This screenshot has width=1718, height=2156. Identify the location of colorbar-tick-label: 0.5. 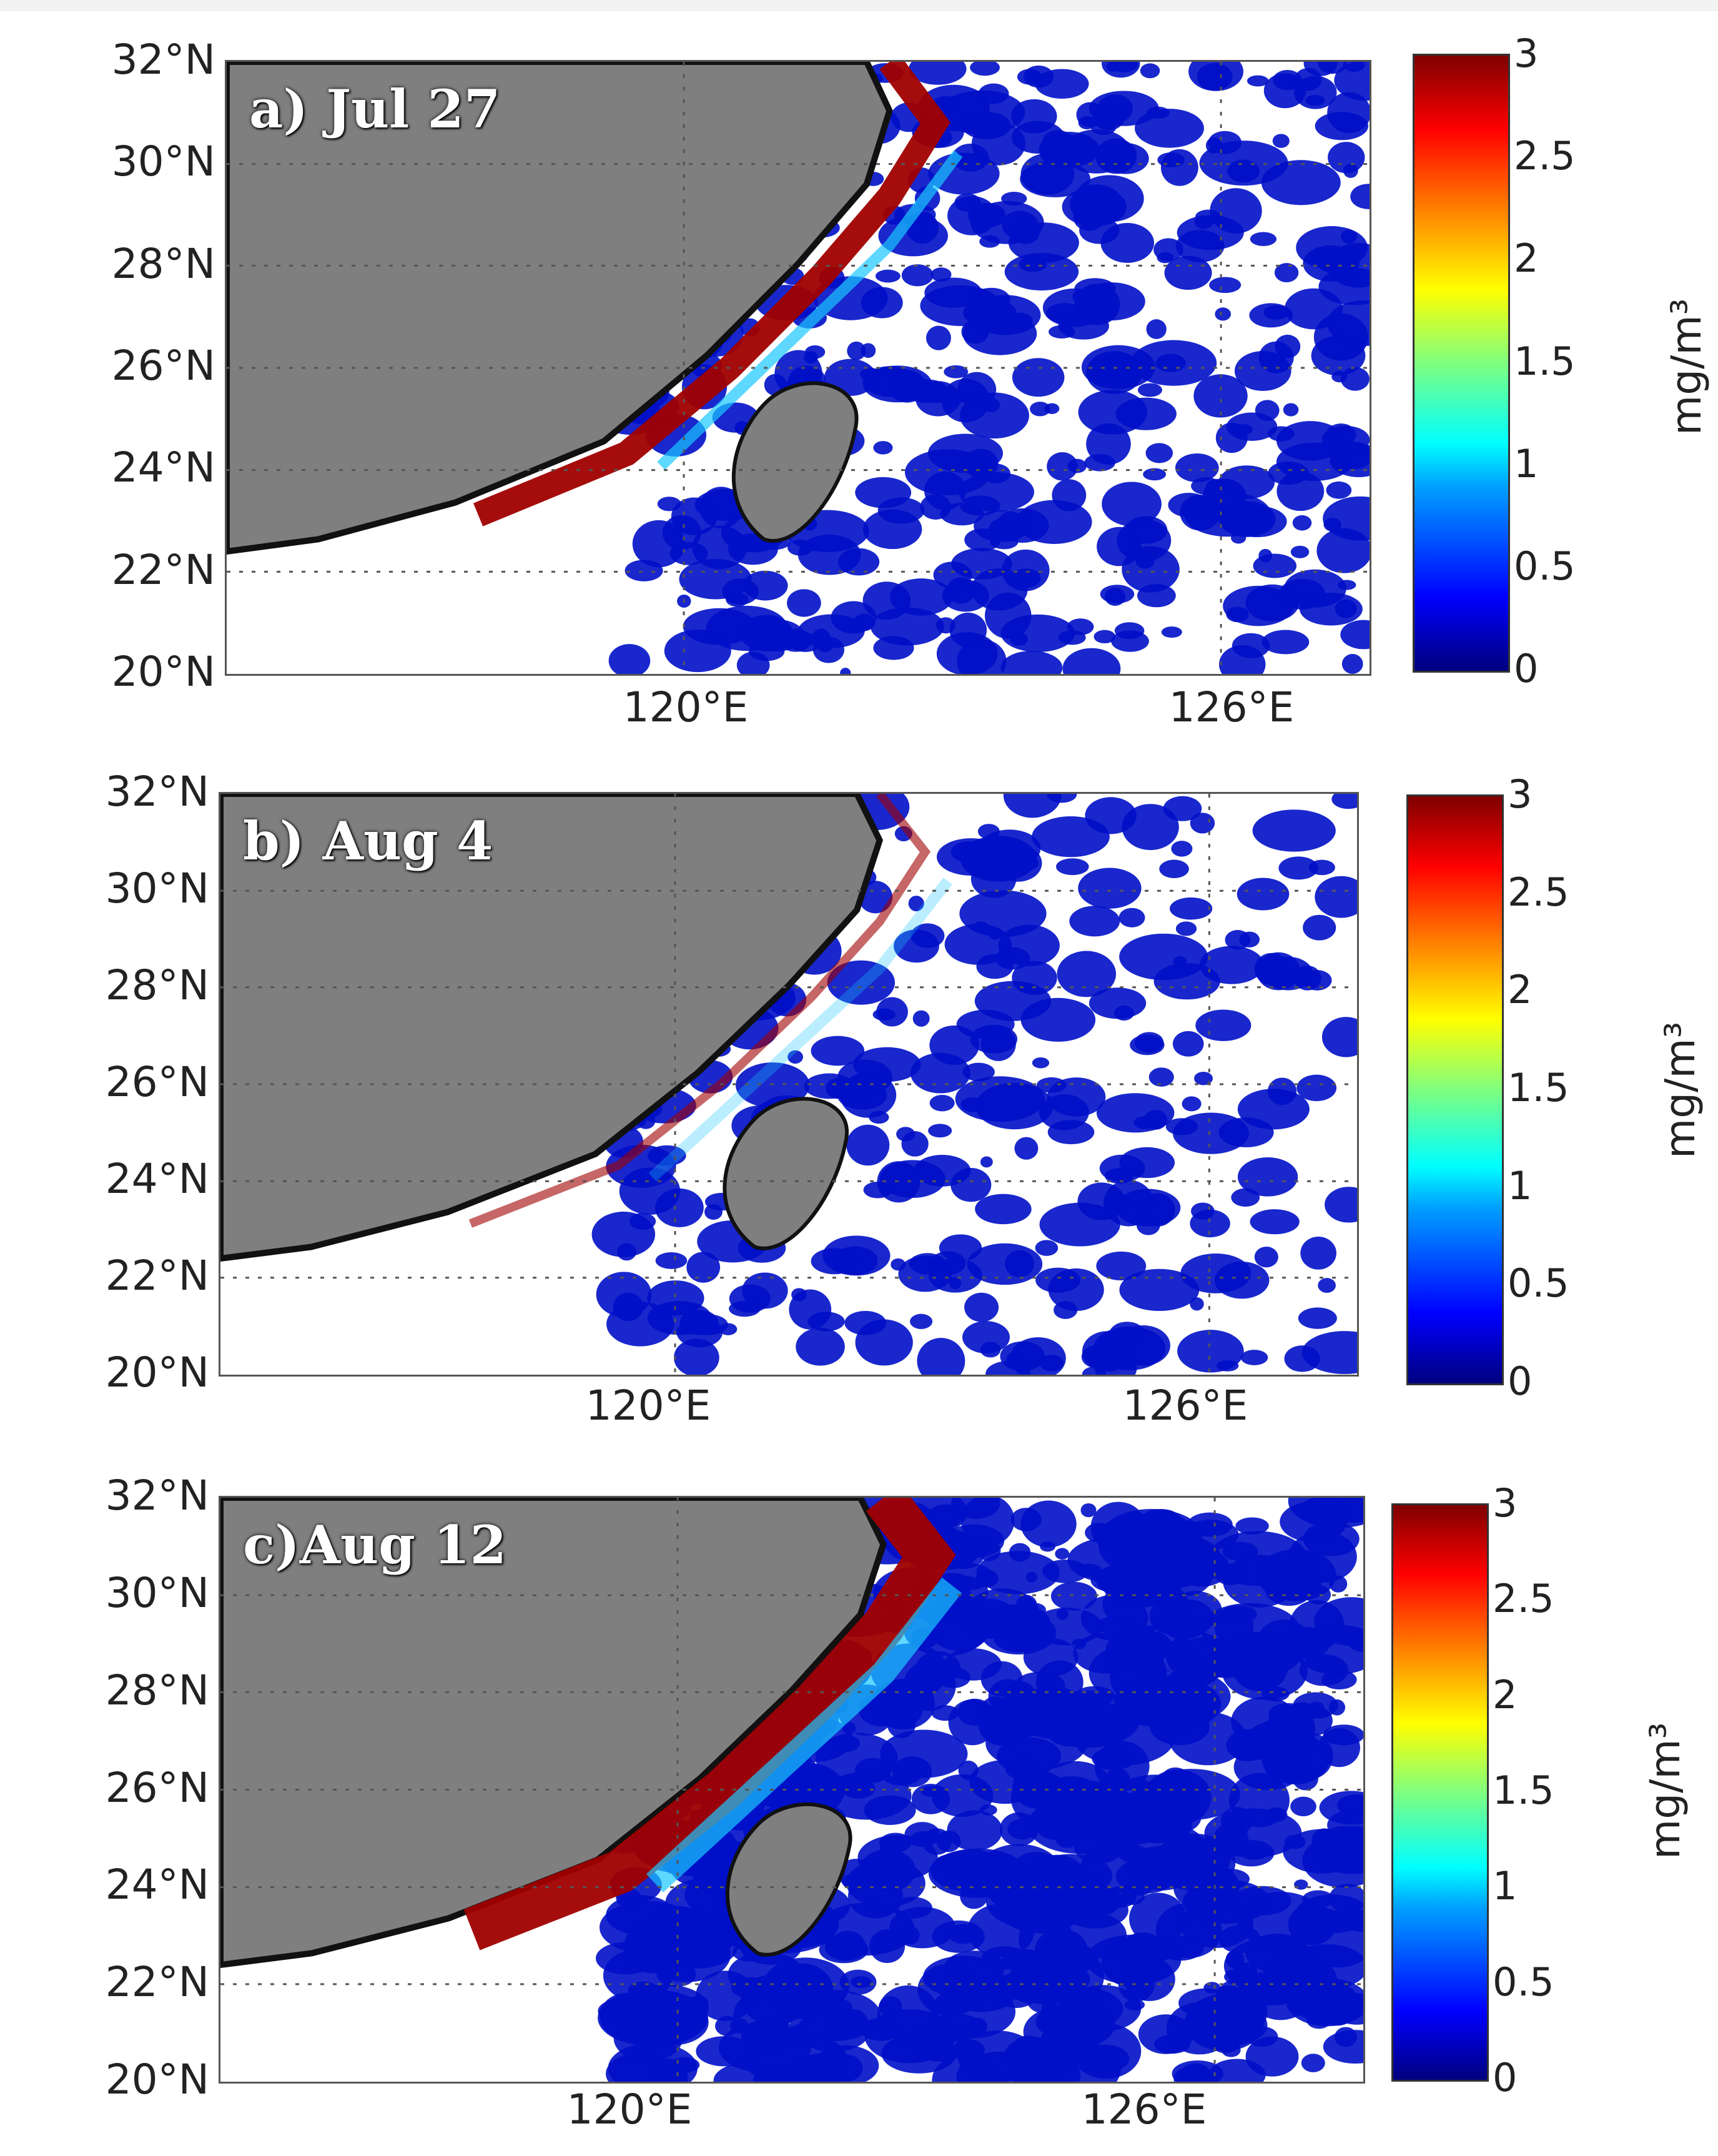
(1545, 566).